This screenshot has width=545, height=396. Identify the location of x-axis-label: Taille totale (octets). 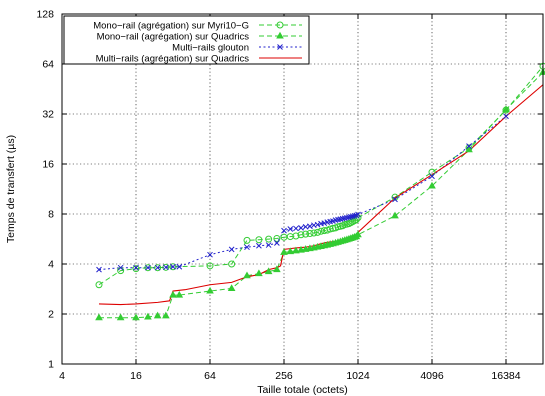
(302, 390).